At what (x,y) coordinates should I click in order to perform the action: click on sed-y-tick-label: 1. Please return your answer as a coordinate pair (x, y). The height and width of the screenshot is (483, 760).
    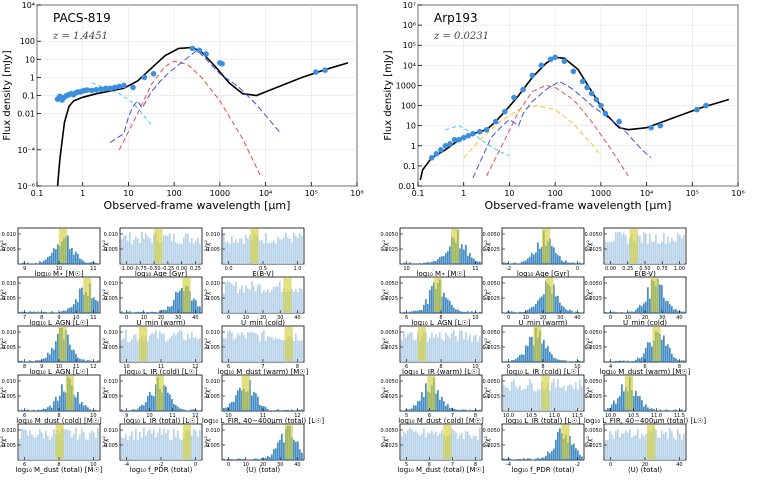
    Looking at the image, I should click on (413, 146).